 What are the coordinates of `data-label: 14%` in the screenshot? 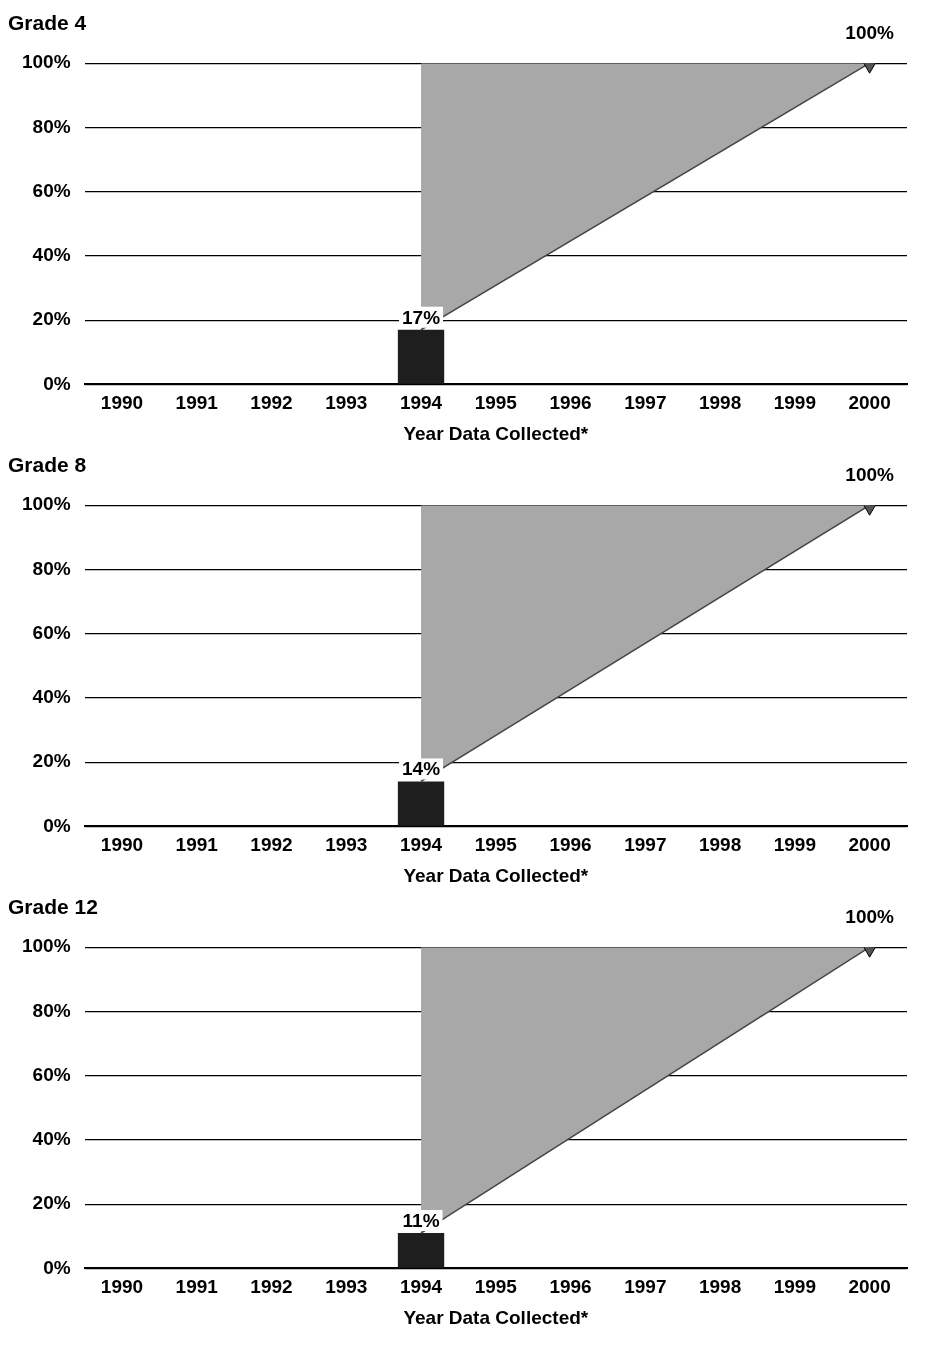 It's located at (421, 769).